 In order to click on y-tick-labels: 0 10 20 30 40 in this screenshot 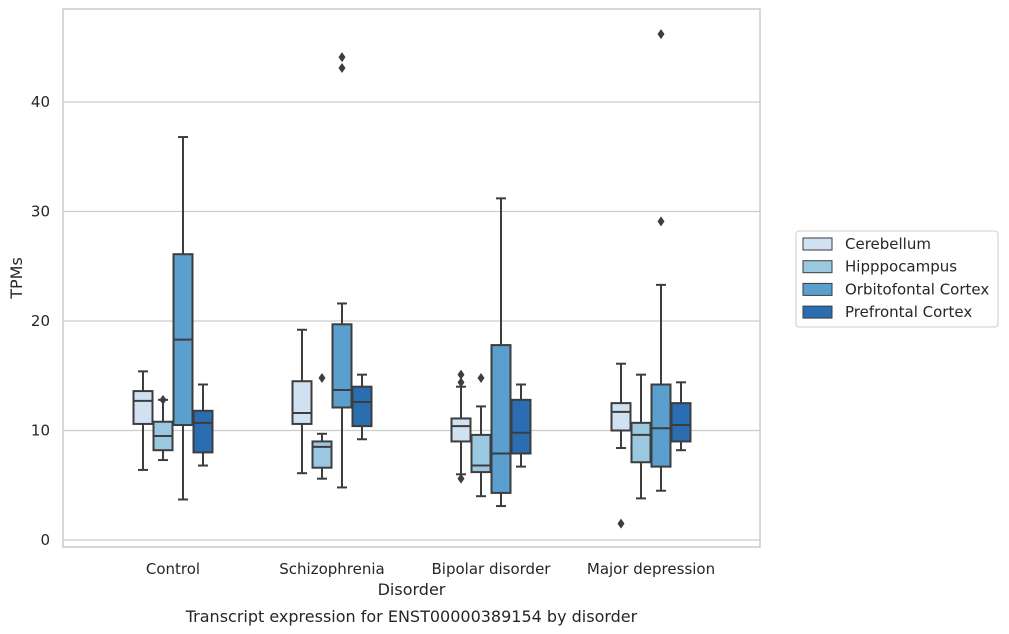, I will do `click(40, 321)`.